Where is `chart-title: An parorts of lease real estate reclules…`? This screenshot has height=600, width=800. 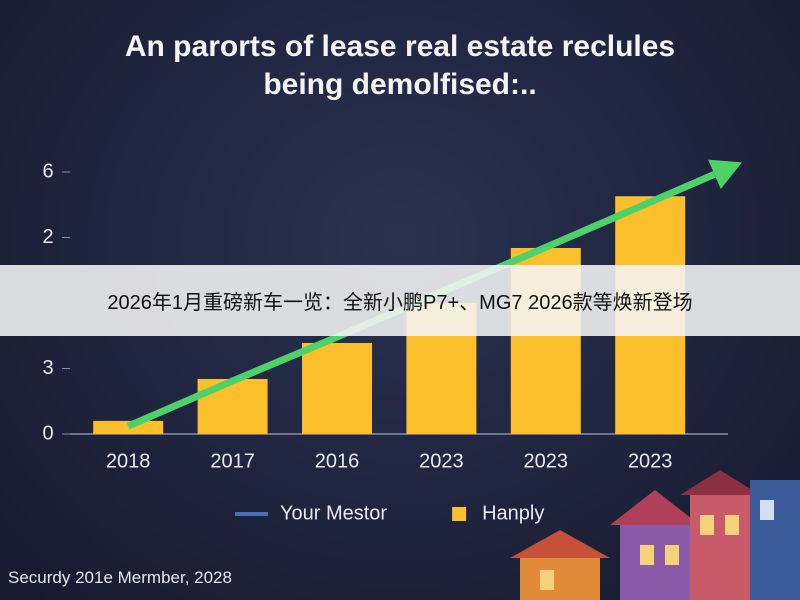 chart-title: An parorts of lease real estate reclules… is located at coordinates (400, 65).